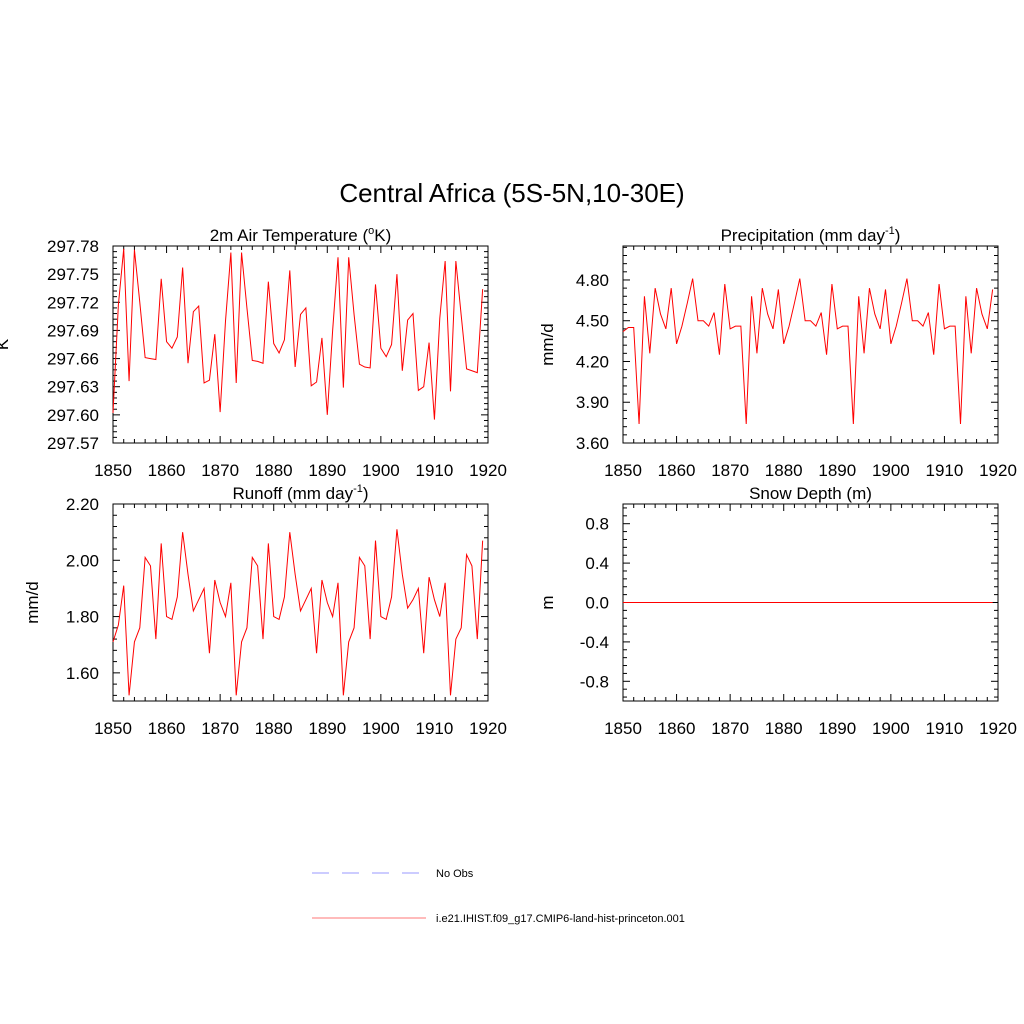 Image resolution: width=1024 pixels, height=1024 pixels. Describe the element at coordinates (803, 235) in the screenshot. I see `panel-title-text: Precipitation (mm day` at that location.